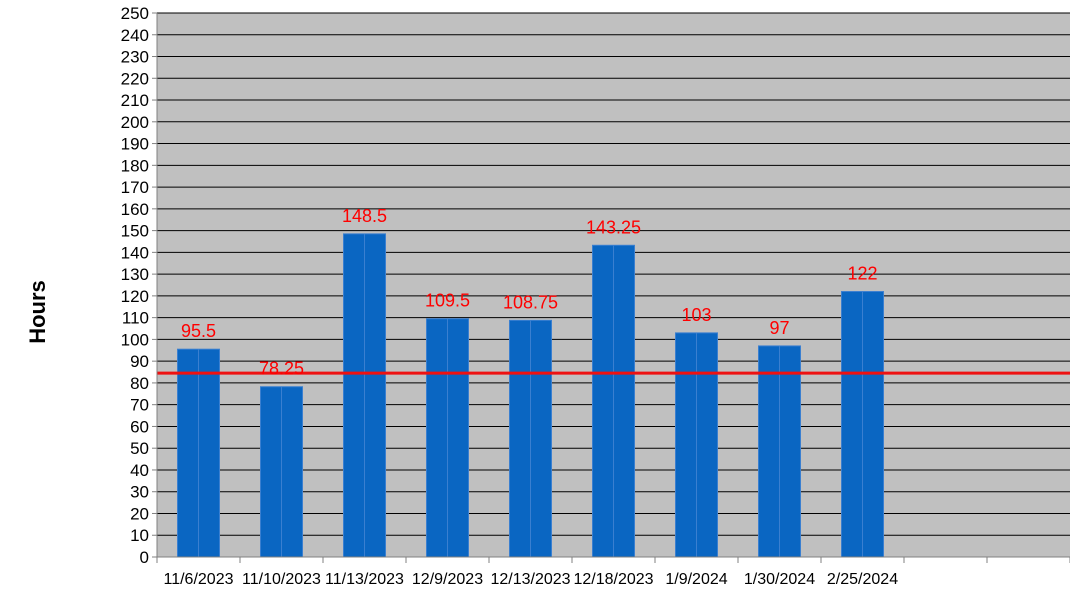 This screenshot has height=592, width=1070. What do you see at coordinates (135, 252) in the screenshot?
I see `y-tick-label: 140` at bounding box center [135, 252].